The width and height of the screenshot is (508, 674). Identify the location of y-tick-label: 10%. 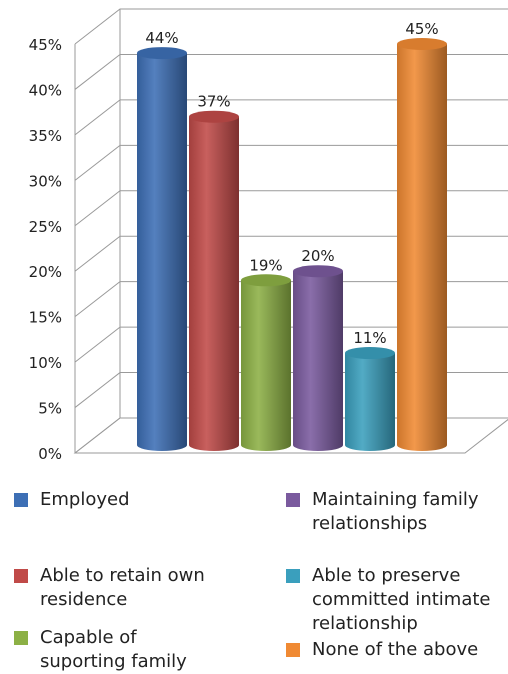
(45, 363).